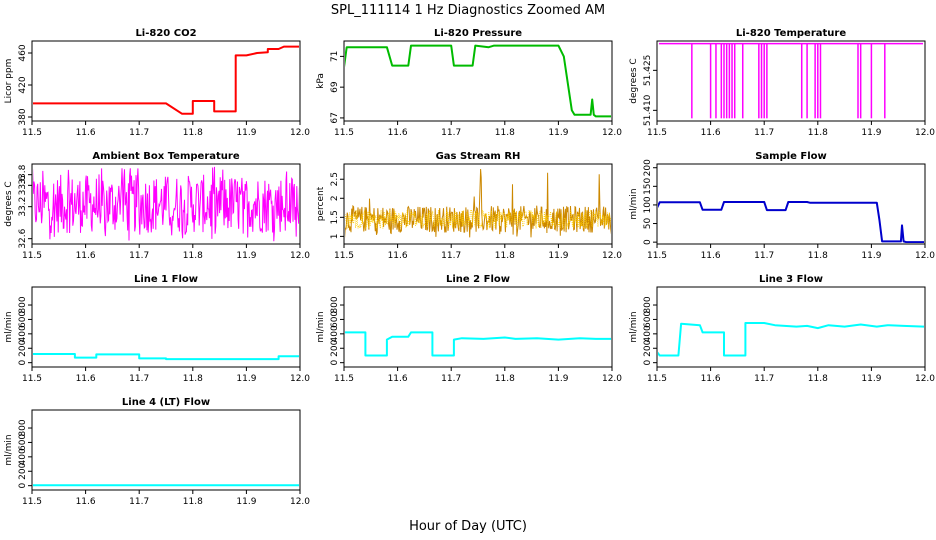 This screenshot has width=936, height=540. What do you see at coordinates (468, 526) in the screenshot?
I see `figure-x-axis-label: Hour of Day (UTC)` at bounding box center [468, 526].